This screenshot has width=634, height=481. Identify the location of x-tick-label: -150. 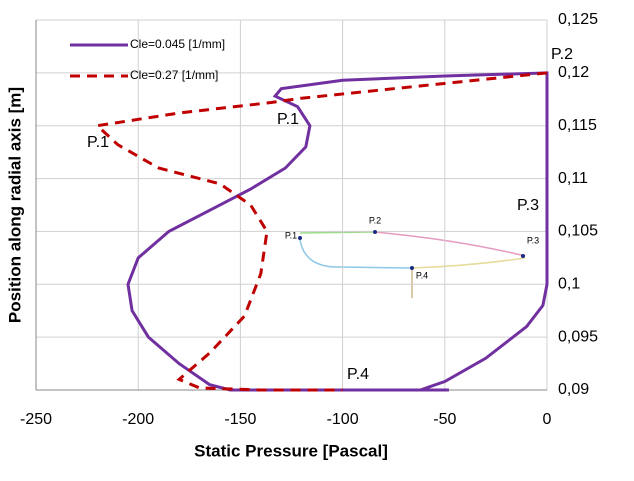
(240, 419).